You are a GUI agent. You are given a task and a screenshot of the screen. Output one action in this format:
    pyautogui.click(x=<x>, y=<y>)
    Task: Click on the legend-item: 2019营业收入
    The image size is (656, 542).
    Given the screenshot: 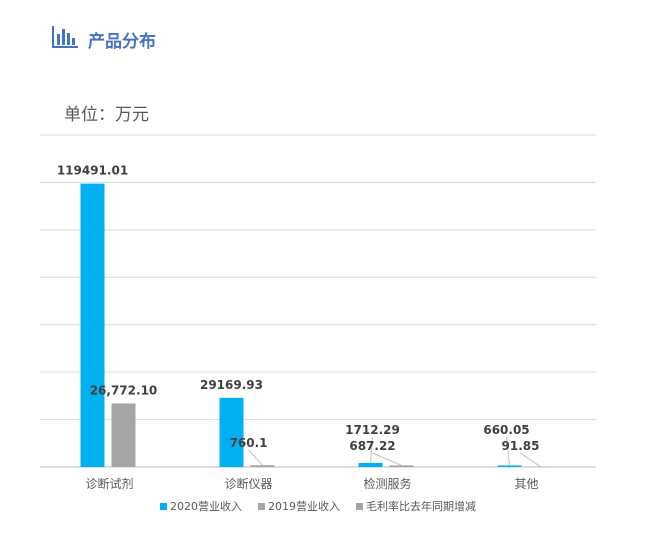 What is the action you would take?
    pyautogui.click(x=304, y=506)
    